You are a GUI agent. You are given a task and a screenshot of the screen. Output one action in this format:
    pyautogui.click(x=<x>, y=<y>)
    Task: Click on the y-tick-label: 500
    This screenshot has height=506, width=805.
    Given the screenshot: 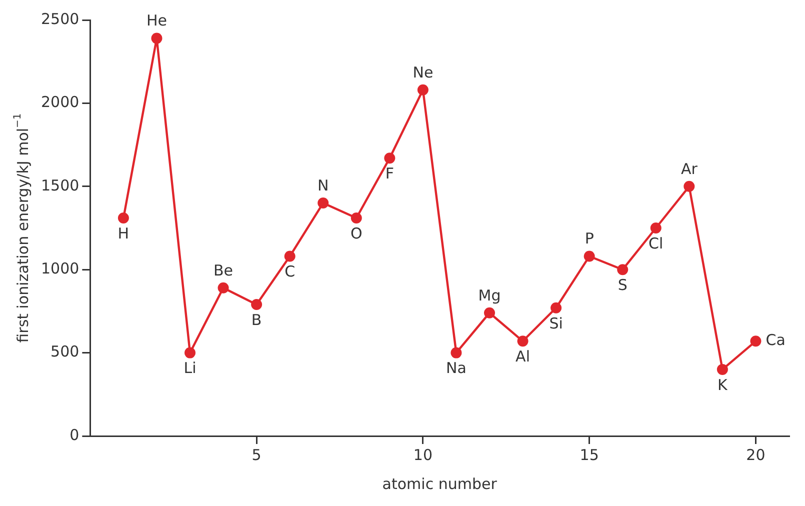 What is the action you would take?
    pyautogui.click(x=65, y=351)
    